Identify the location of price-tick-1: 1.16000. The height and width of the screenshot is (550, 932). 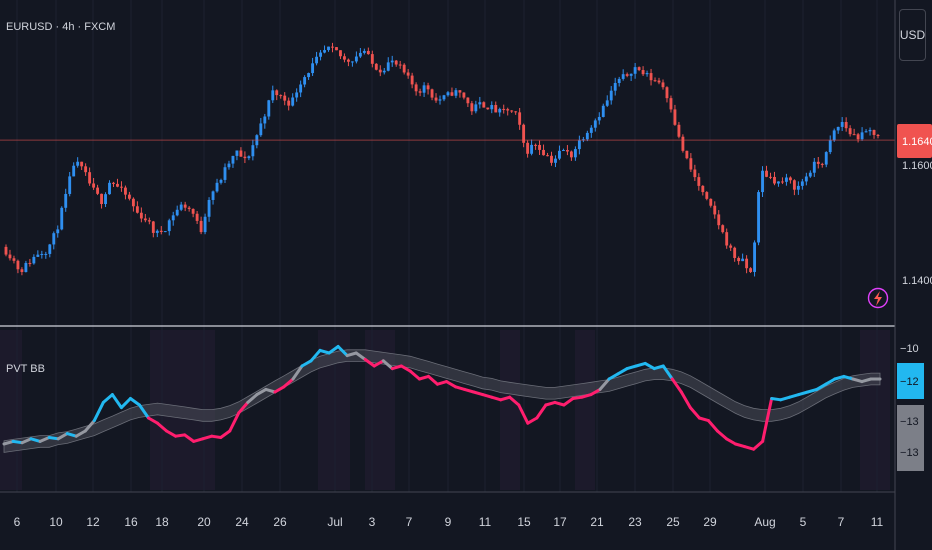
(917, 166).